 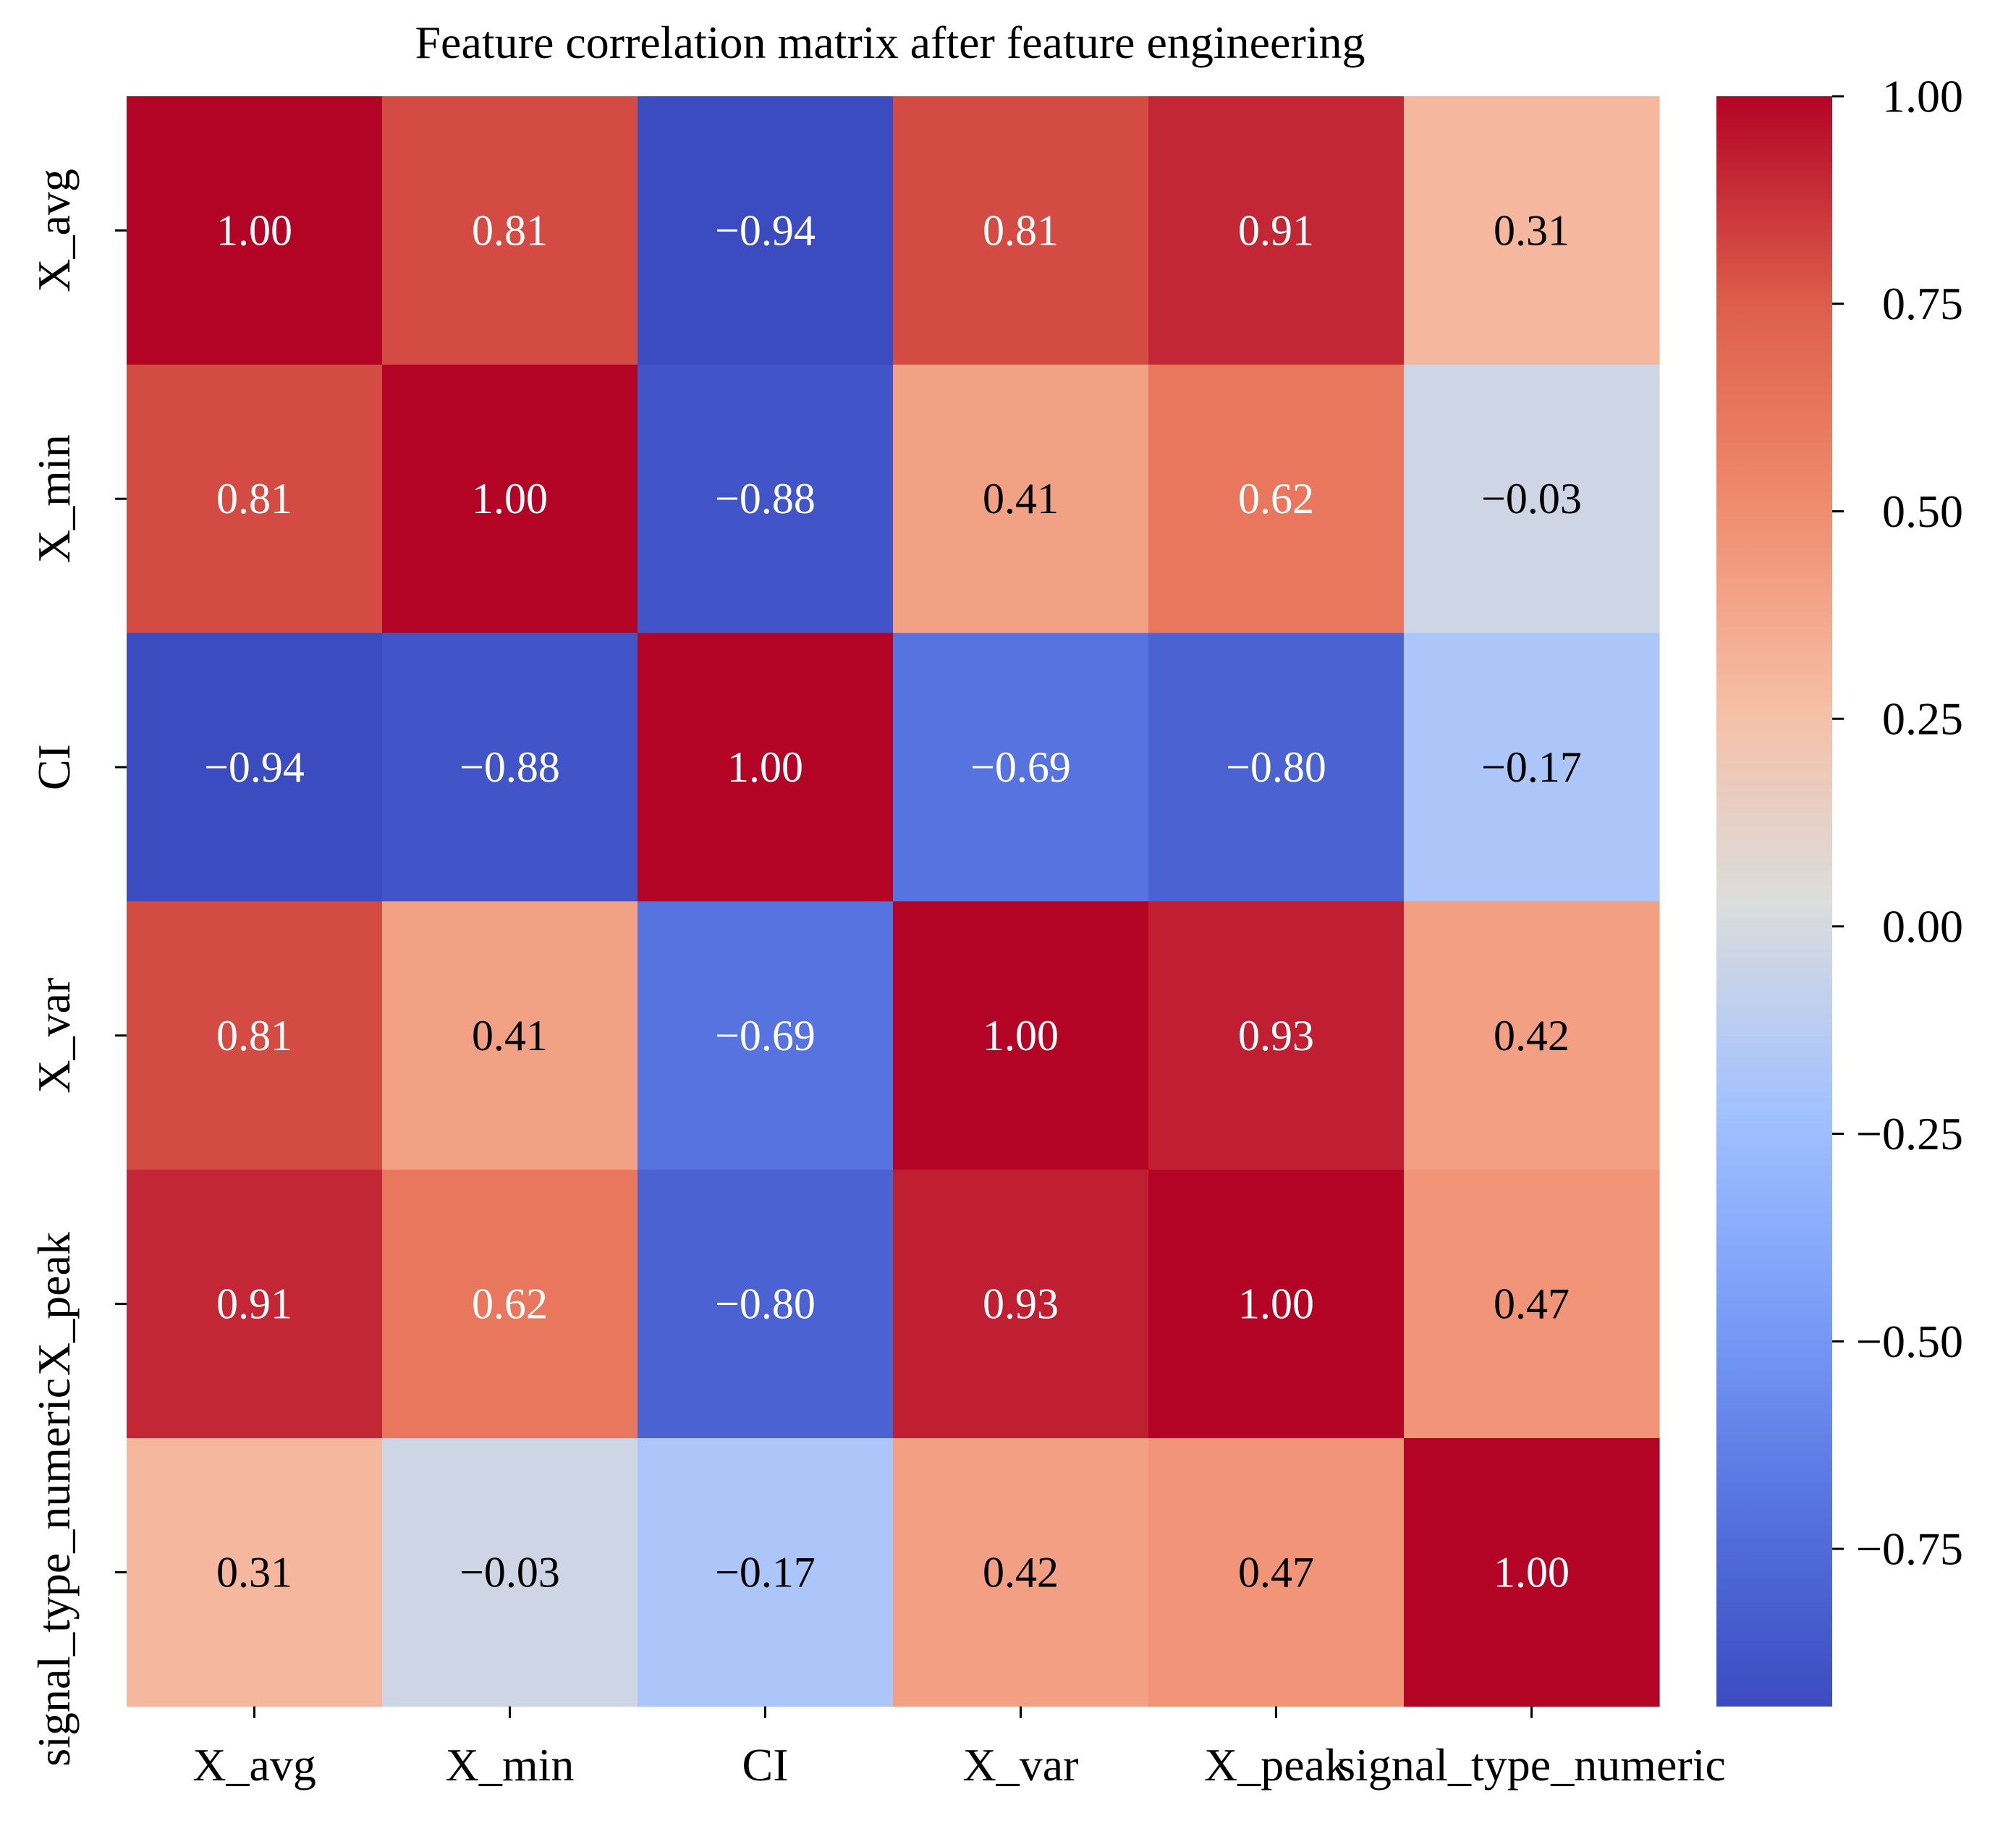 I want to click on y-tick-label: signal_type_numeric, so click(x=54, y=1573).